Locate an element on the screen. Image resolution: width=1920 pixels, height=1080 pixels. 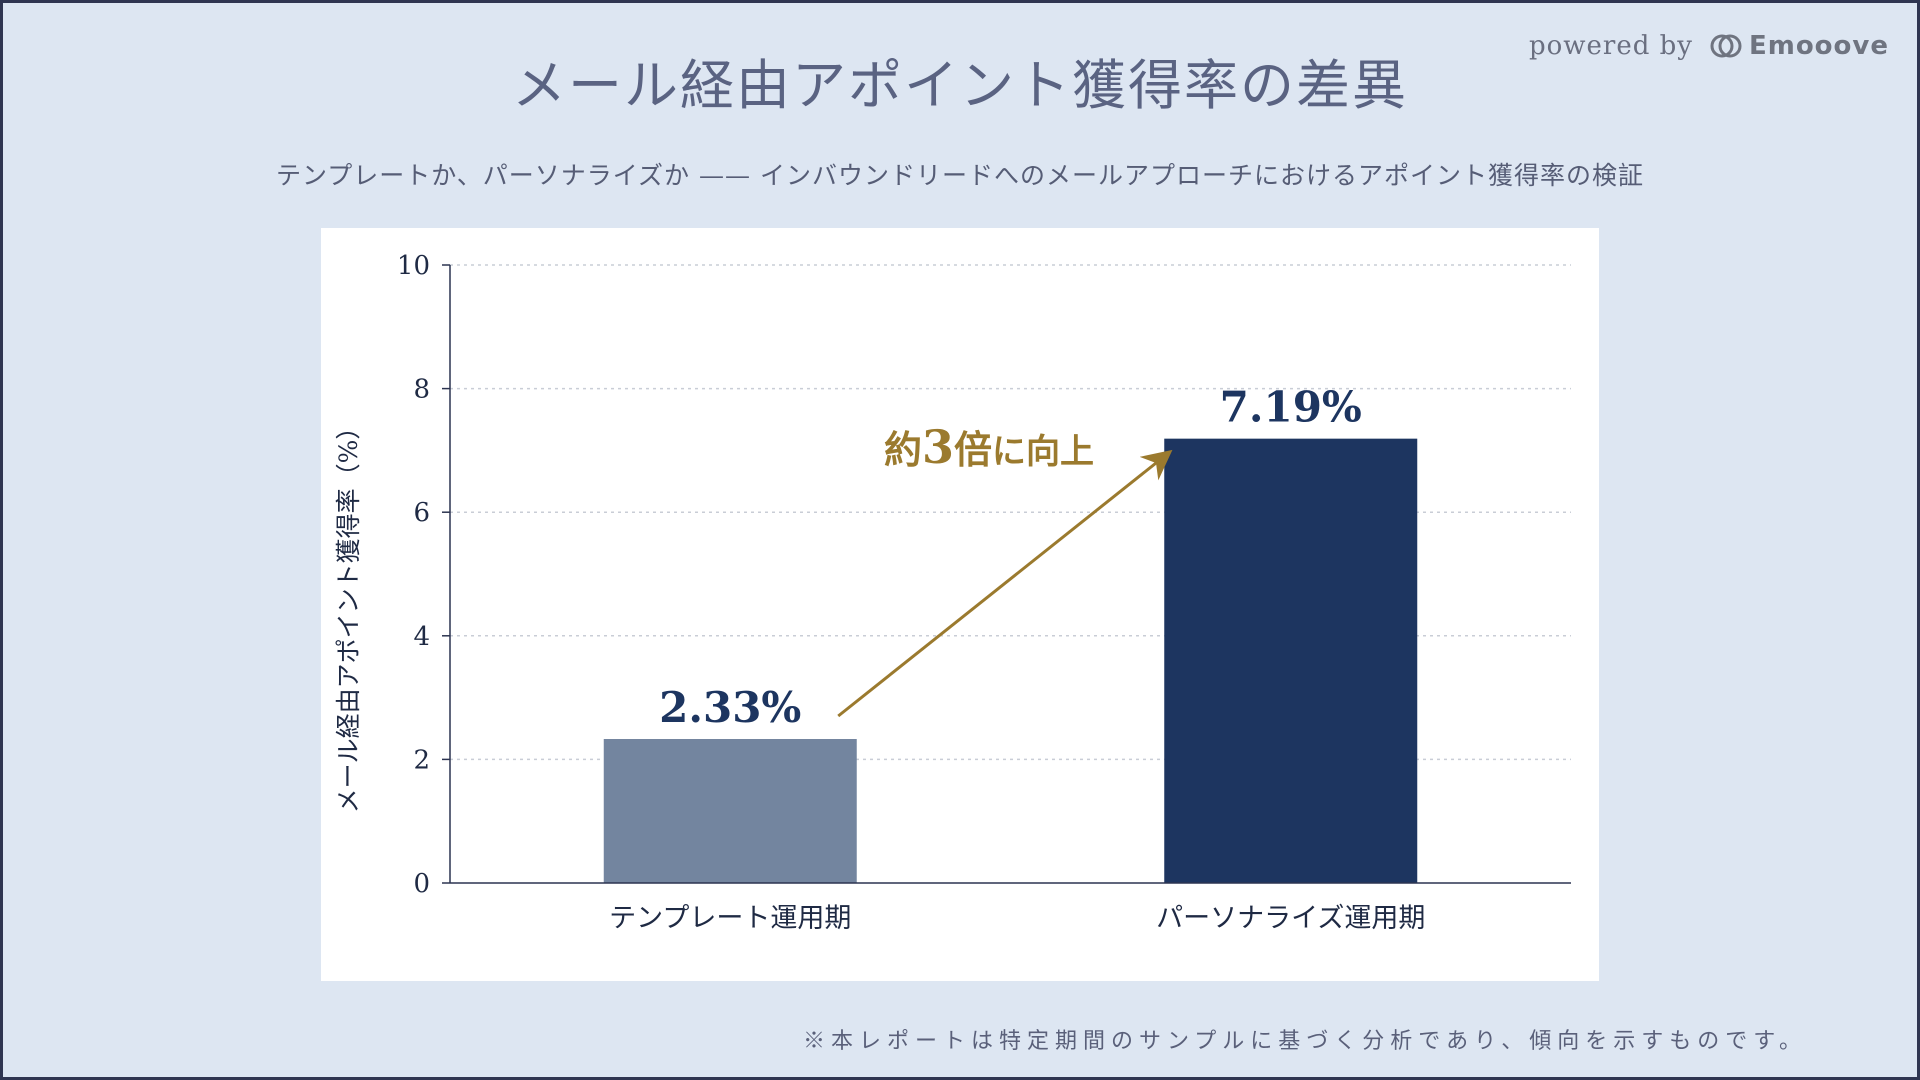
powered-by: powered by Emooove is located at coordinates (1709, 46).